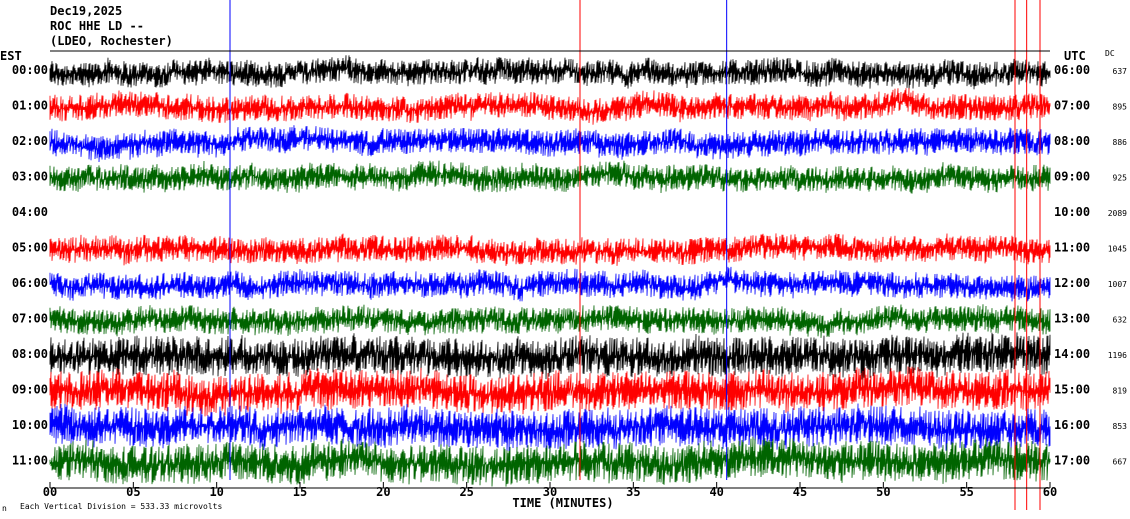 The image size is (1130, 519). I want to click on x-tick-label: 10, so click(216, 492).